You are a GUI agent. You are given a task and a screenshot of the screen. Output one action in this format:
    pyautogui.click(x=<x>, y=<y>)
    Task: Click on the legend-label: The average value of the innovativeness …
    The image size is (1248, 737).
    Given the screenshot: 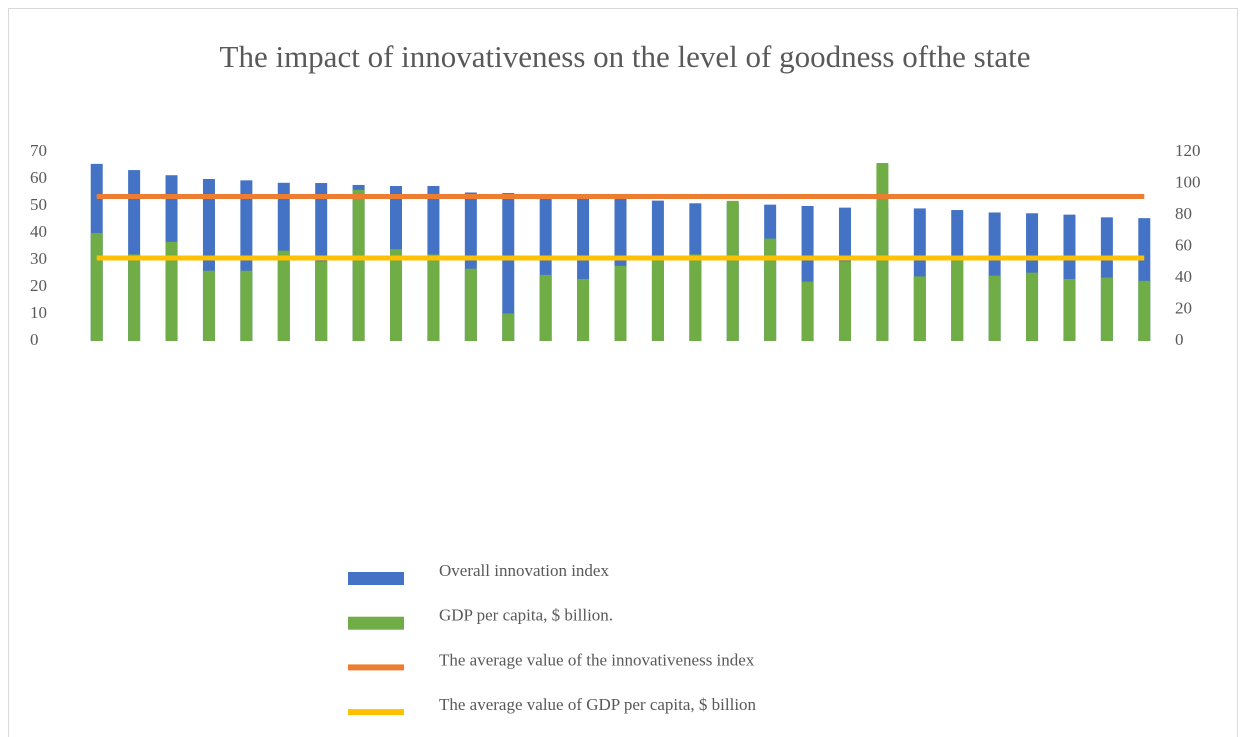 What is the action you would take?
    pyautogui.click(x=597, y=659)
    